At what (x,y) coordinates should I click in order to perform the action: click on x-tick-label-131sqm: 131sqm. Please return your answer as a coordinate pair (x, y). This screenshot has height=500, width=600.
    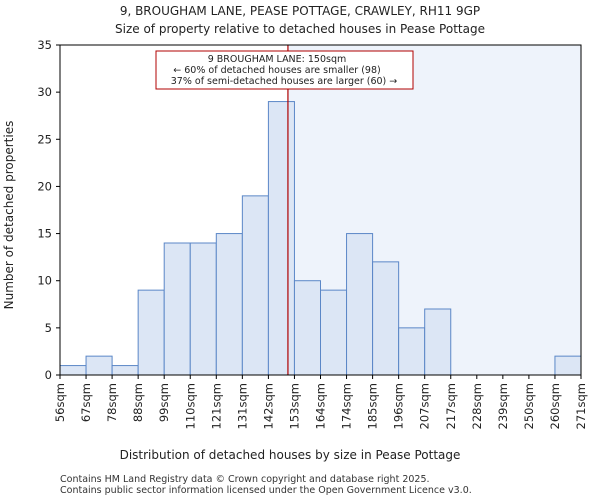
    Looking at the image, I should click on (242, 406).